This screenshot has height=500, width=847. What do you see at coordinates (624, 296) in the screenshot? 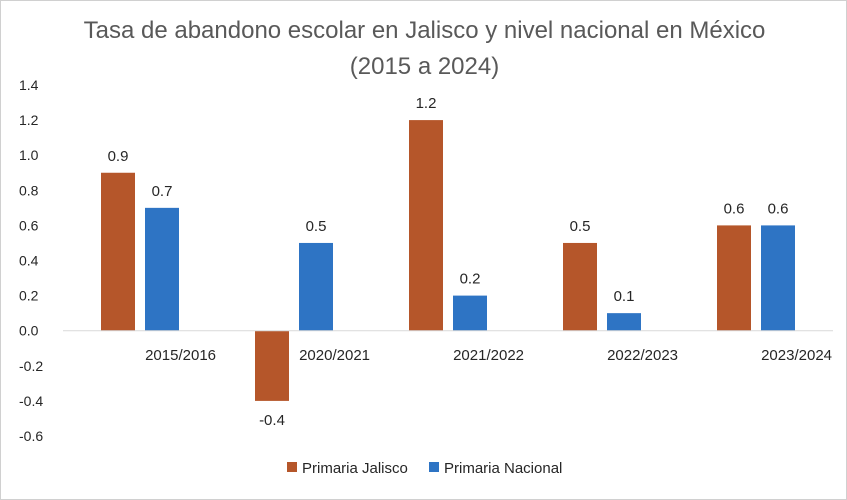
I see `data-label: 0.1` at bounding box center [624, 296].